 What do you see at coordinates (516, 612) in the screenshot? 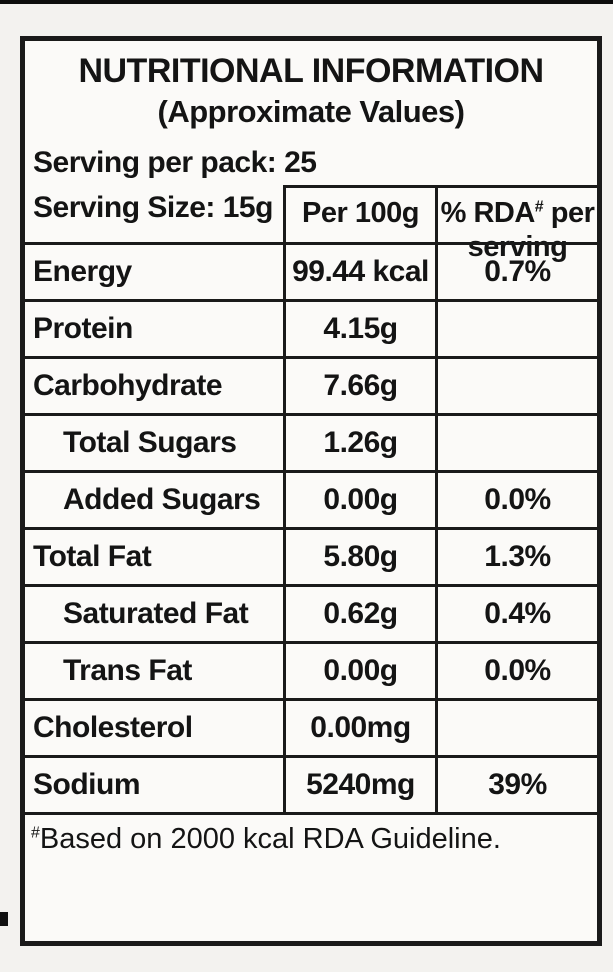
I see `nutrient-rda-value: 0.4%` at bounding box center [516, 612].